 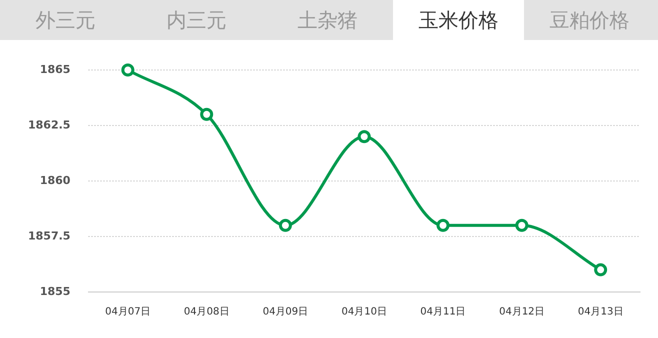 What do you see at coordinates (197, 20) in the screenshot?
I see `text: 内三元` at bounding box center [197, 20].